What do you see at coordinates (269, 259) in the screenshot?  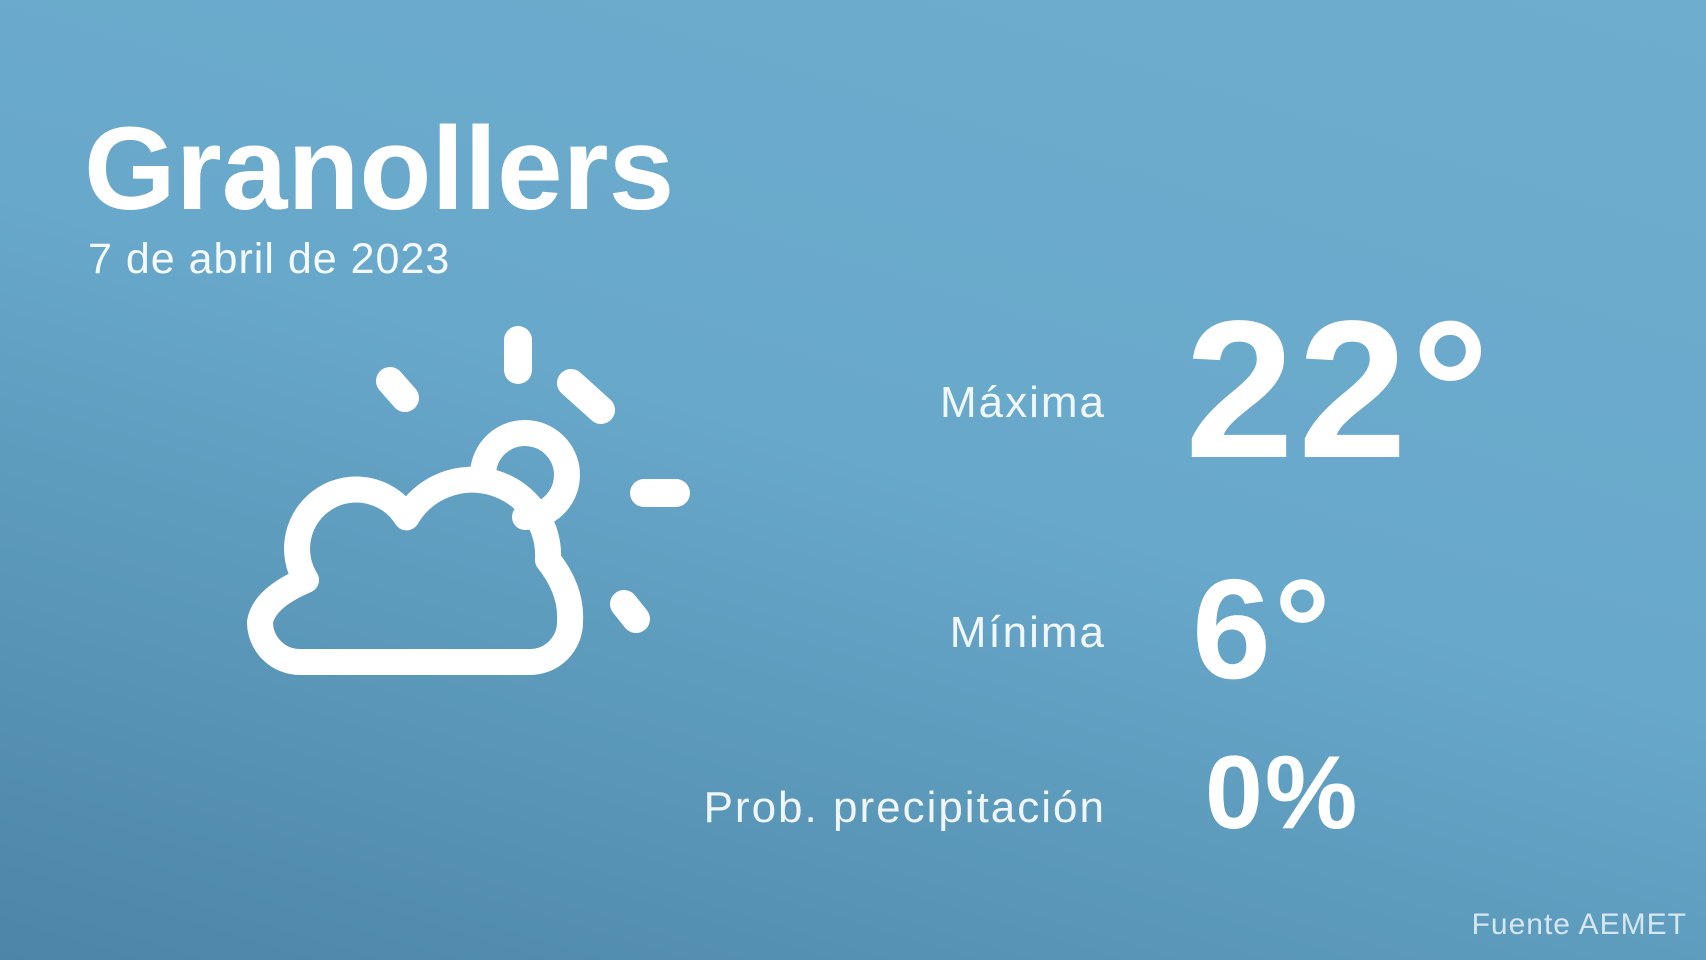 I see `date-subtitle: 7 de abril de 2023` at bounding box center [269, 259].